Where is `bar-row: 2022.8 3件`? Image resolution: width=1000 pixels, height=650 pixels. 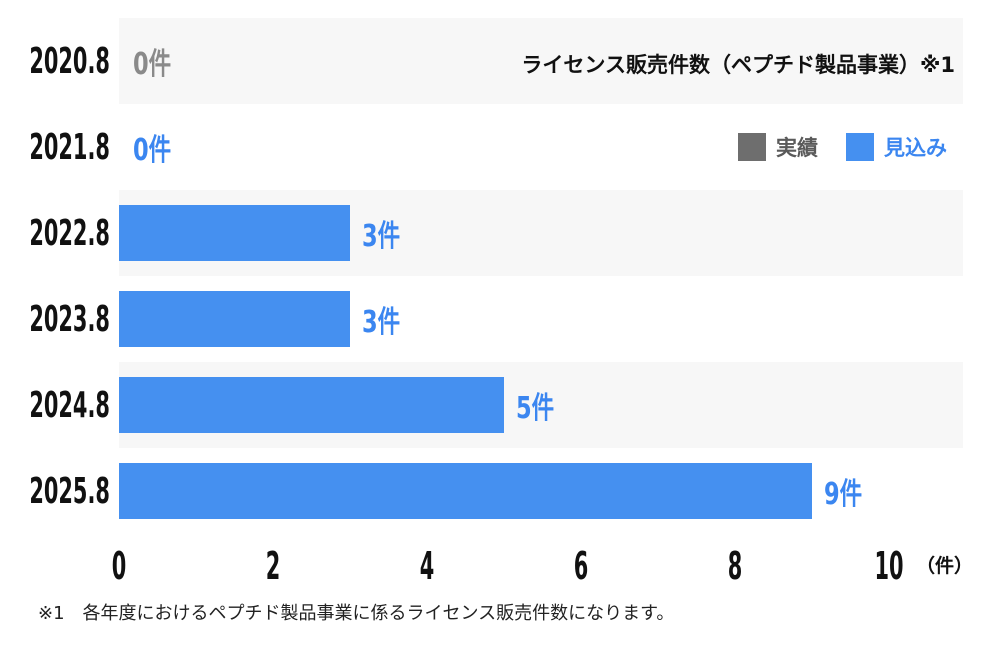 bar-row: 2022.8 3件 is located at coordinates (481, 233).